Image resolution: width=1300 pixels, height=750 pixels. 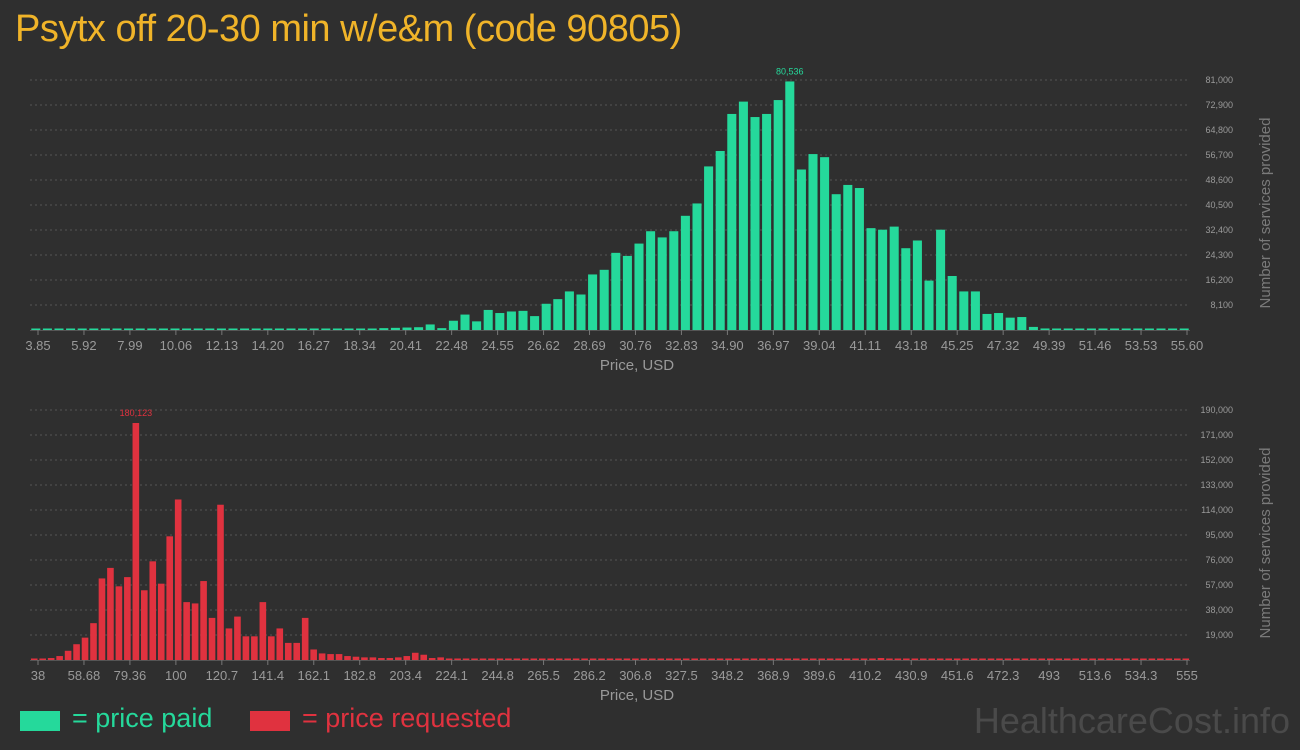 What do you see at coordinates (1216, 460) in the screenshot?
I see `requested-y-tick-label: 152,000` at bounding box center [1216, 460].